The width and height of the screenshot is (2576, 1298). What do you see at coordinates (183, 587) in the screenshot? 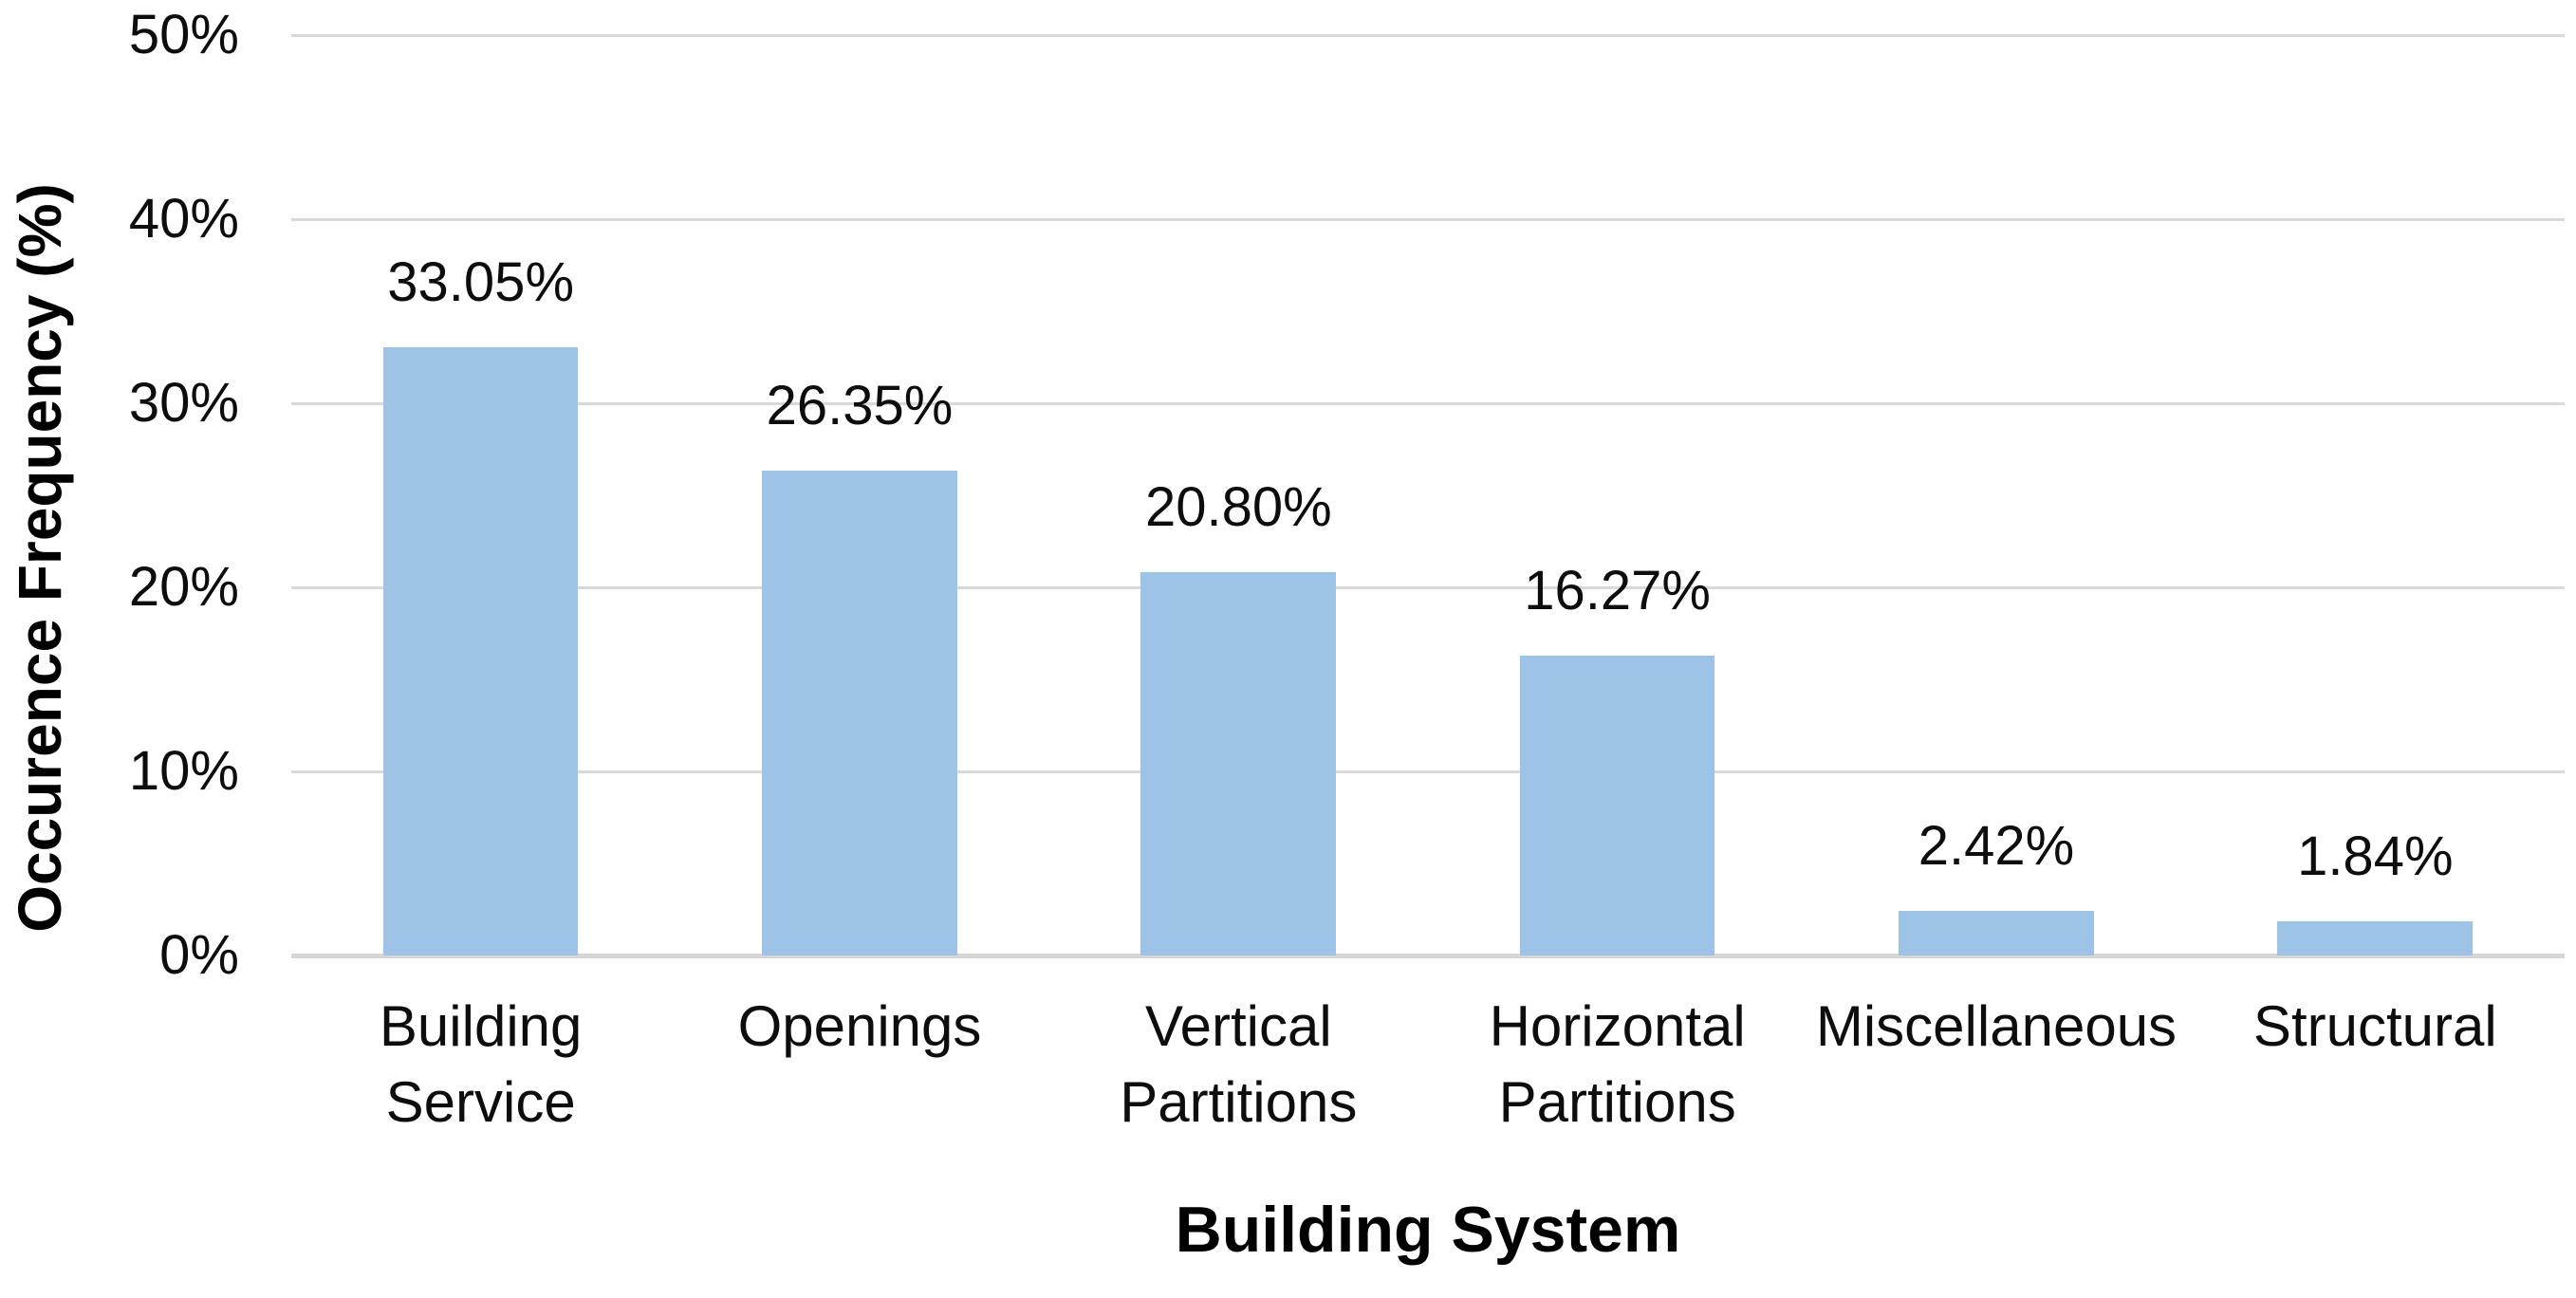
I see `y-tick-label: 20%` at bounding box center [183, 587].